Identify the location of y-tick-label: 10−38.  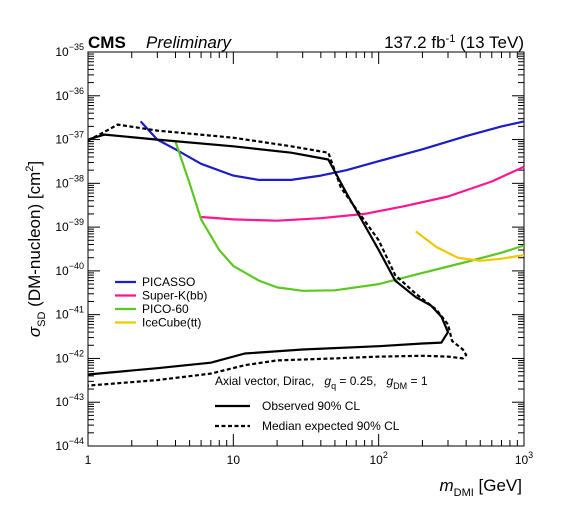
(69, 181).